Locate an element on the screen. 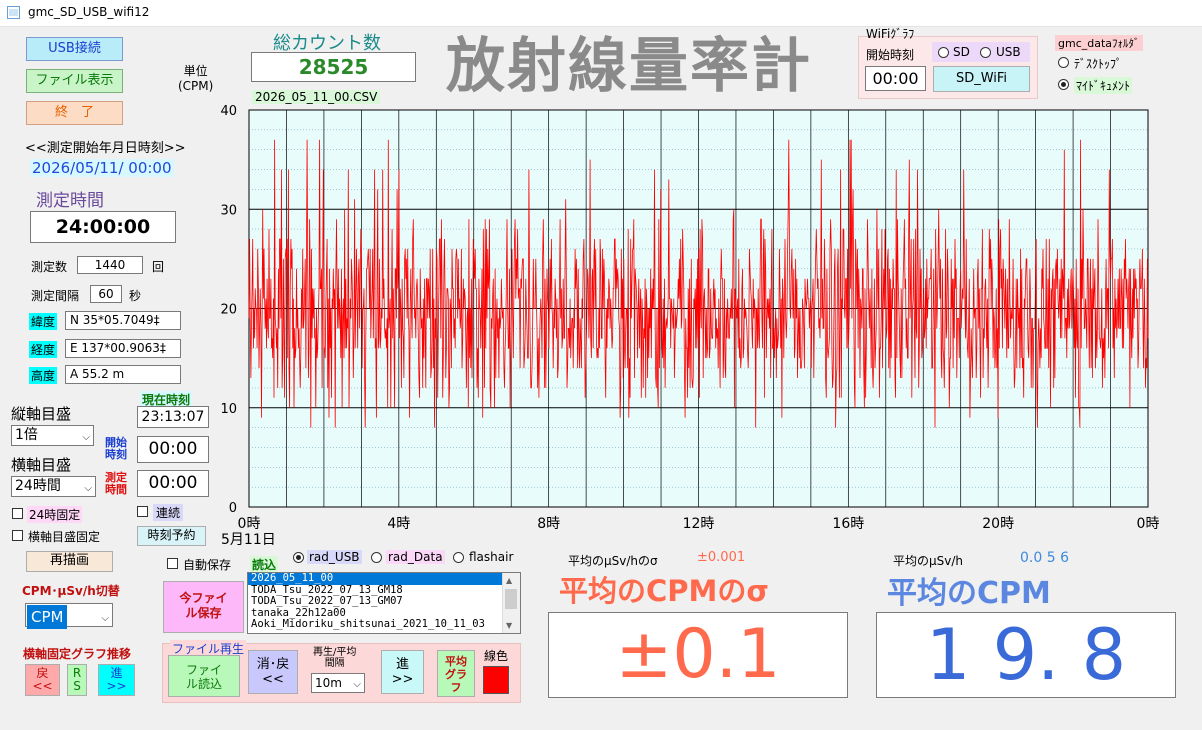  continuous-label: 連続 is located at coordinates (168, 512).